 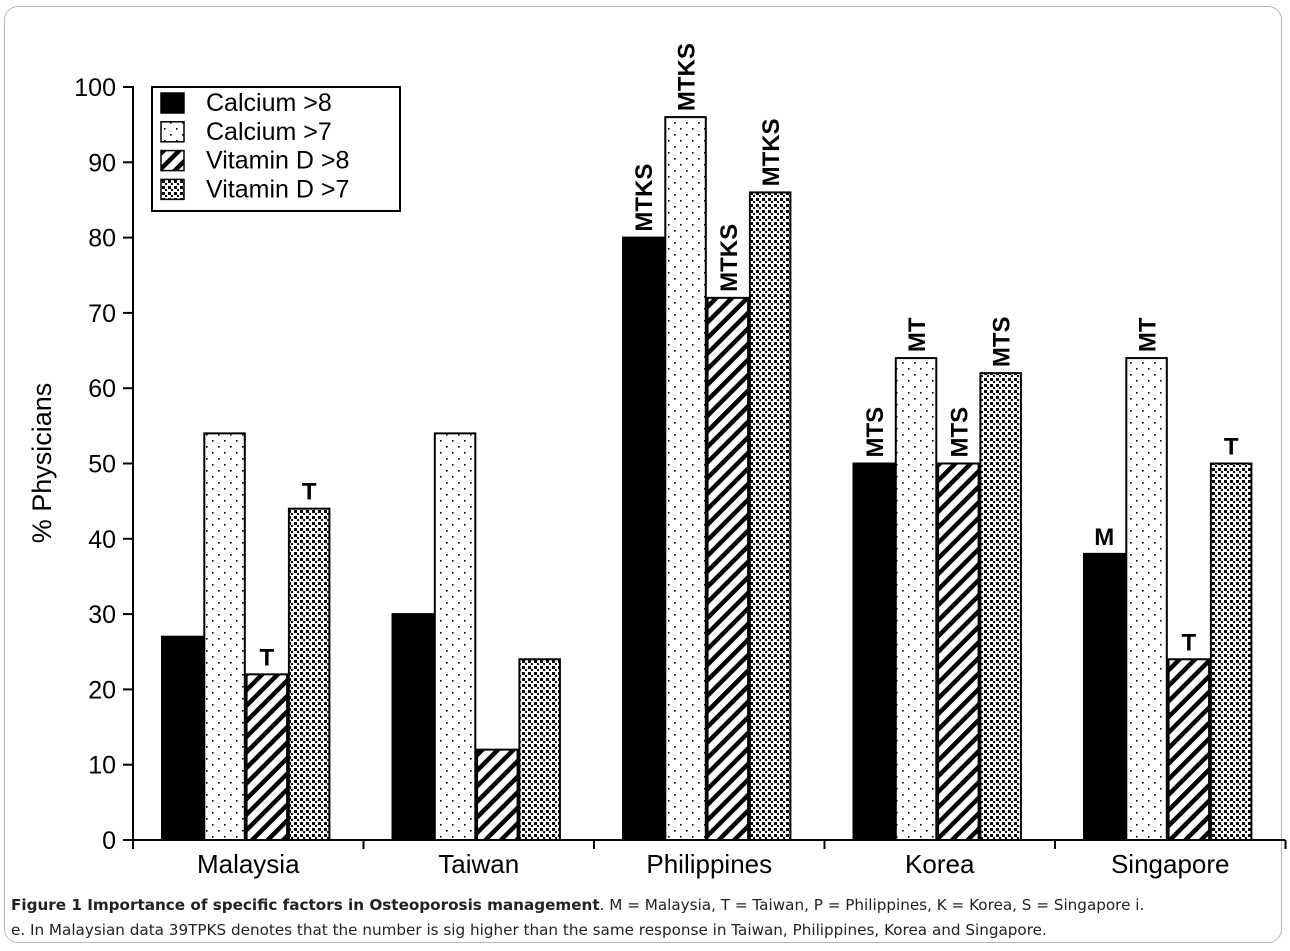 What do you see at coordinates (478, 864) in the screenshot?
I see `x-tick-label: Taiwan` at bounding box center [478, 864].